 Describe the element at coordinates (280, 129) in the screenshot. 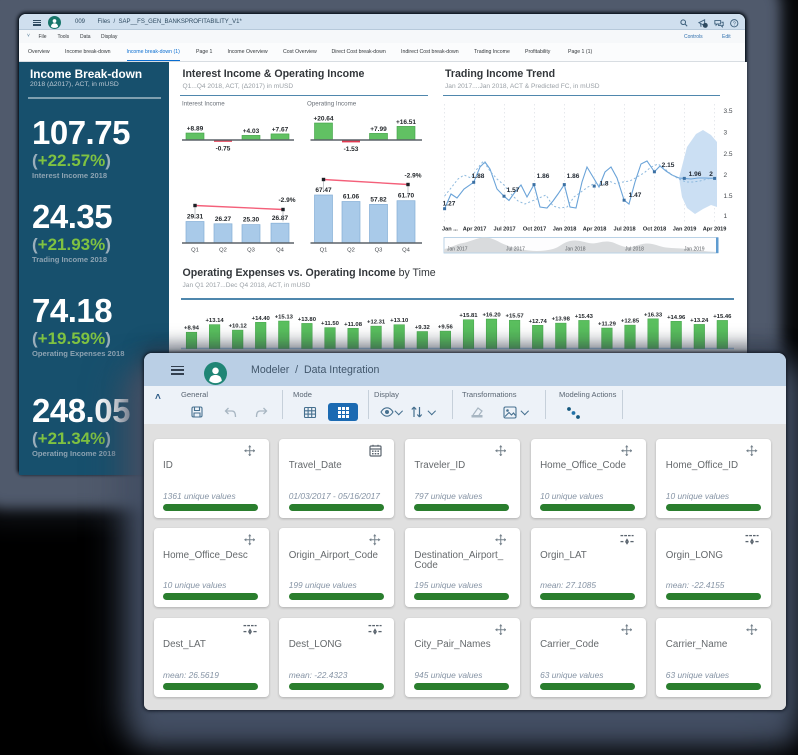

I see `svg-text: +7.67` at that location.